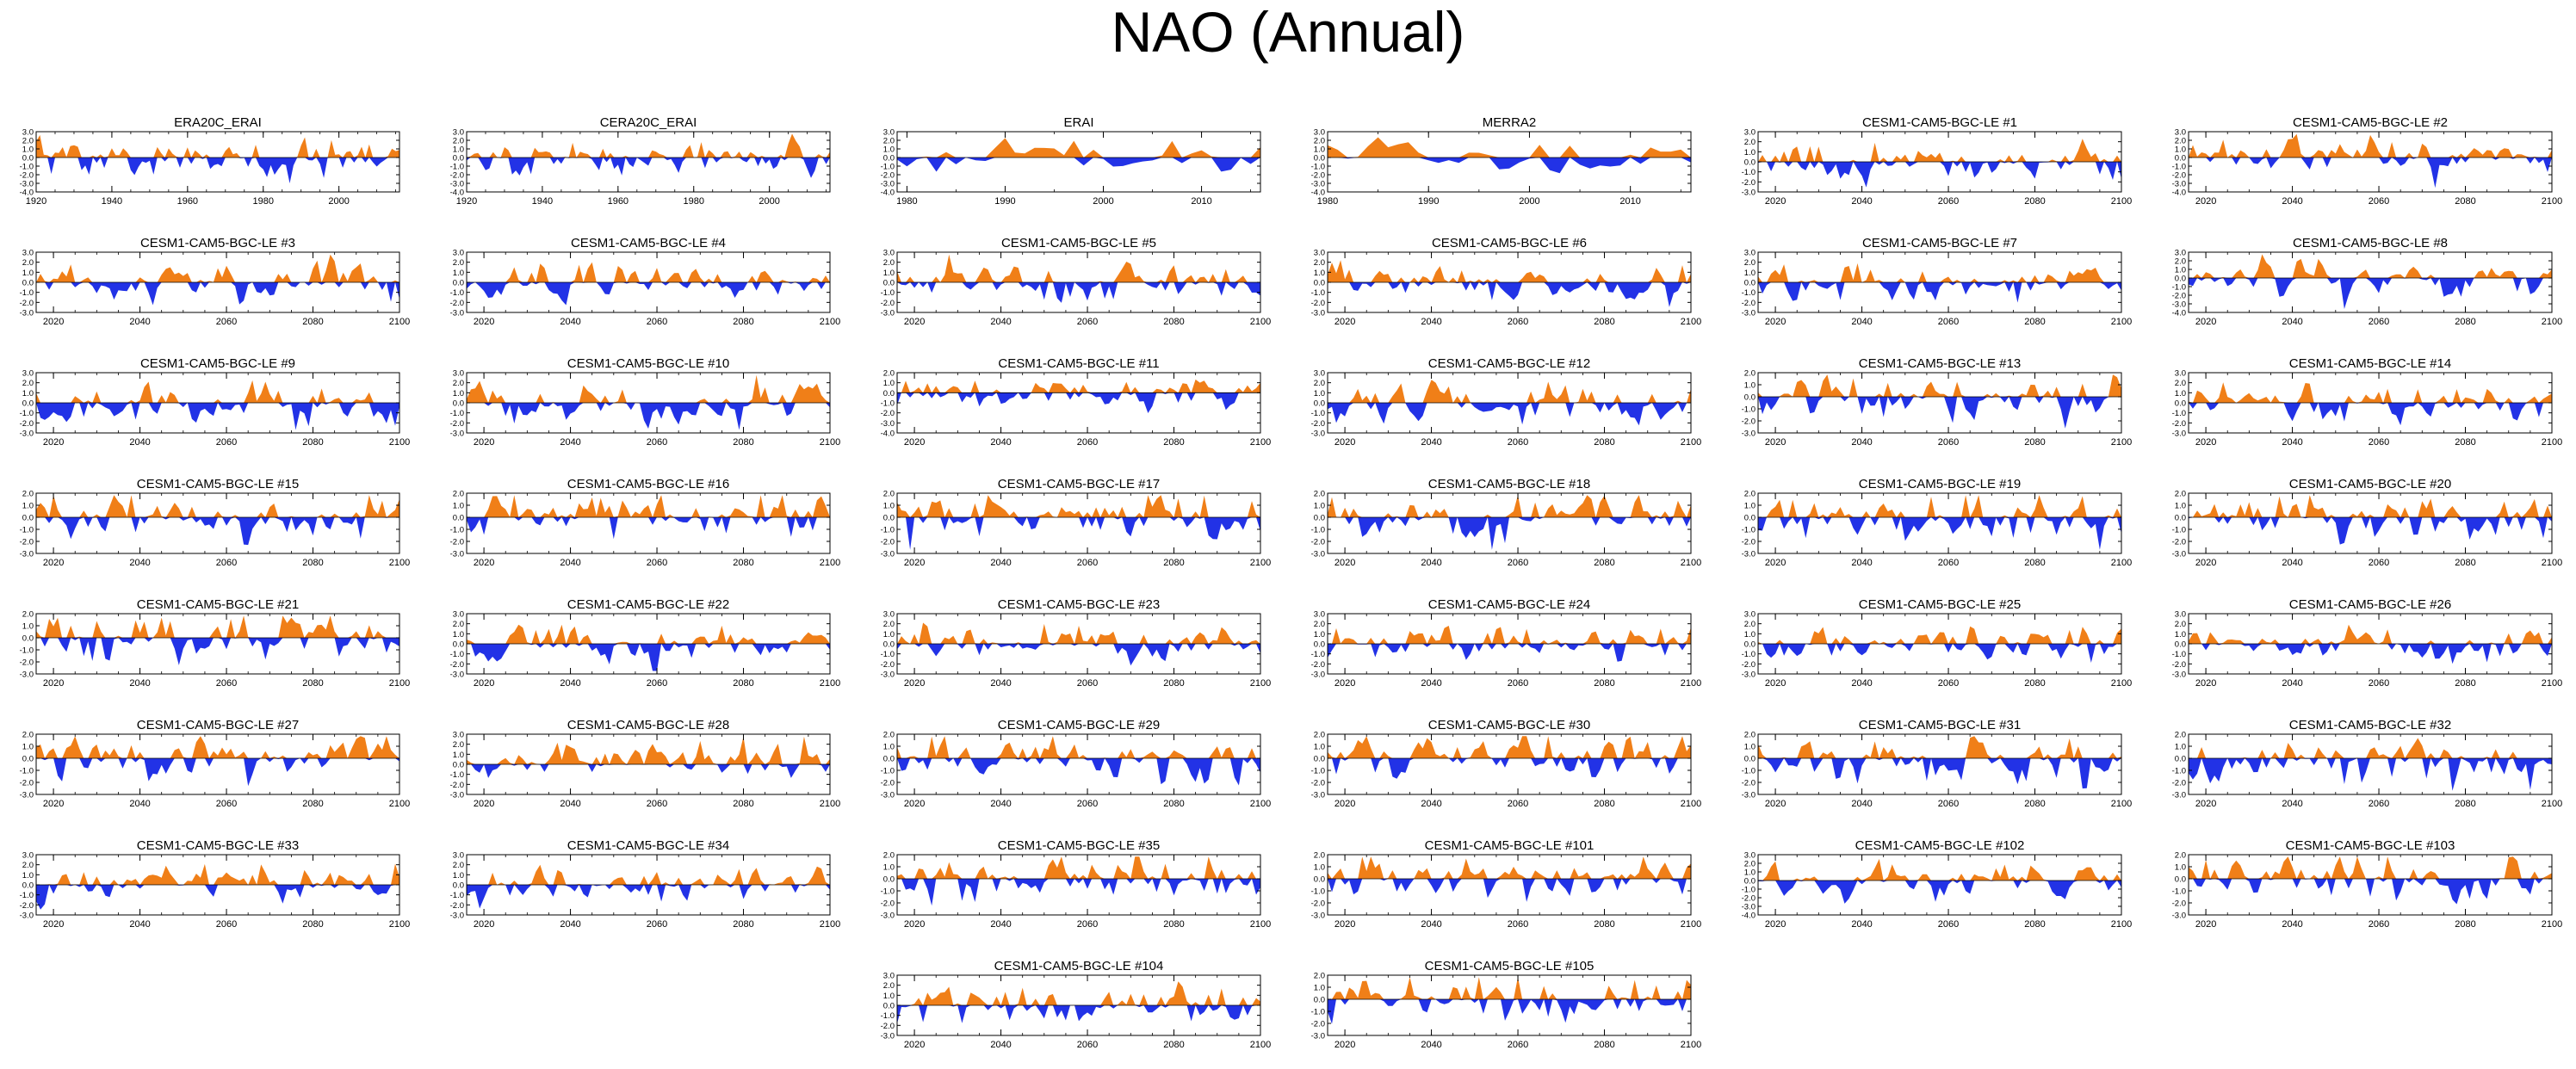  Describe the element at coordinates (1318, 193) in the screenshot. I see `y-tick-label: -4.0` at that location.